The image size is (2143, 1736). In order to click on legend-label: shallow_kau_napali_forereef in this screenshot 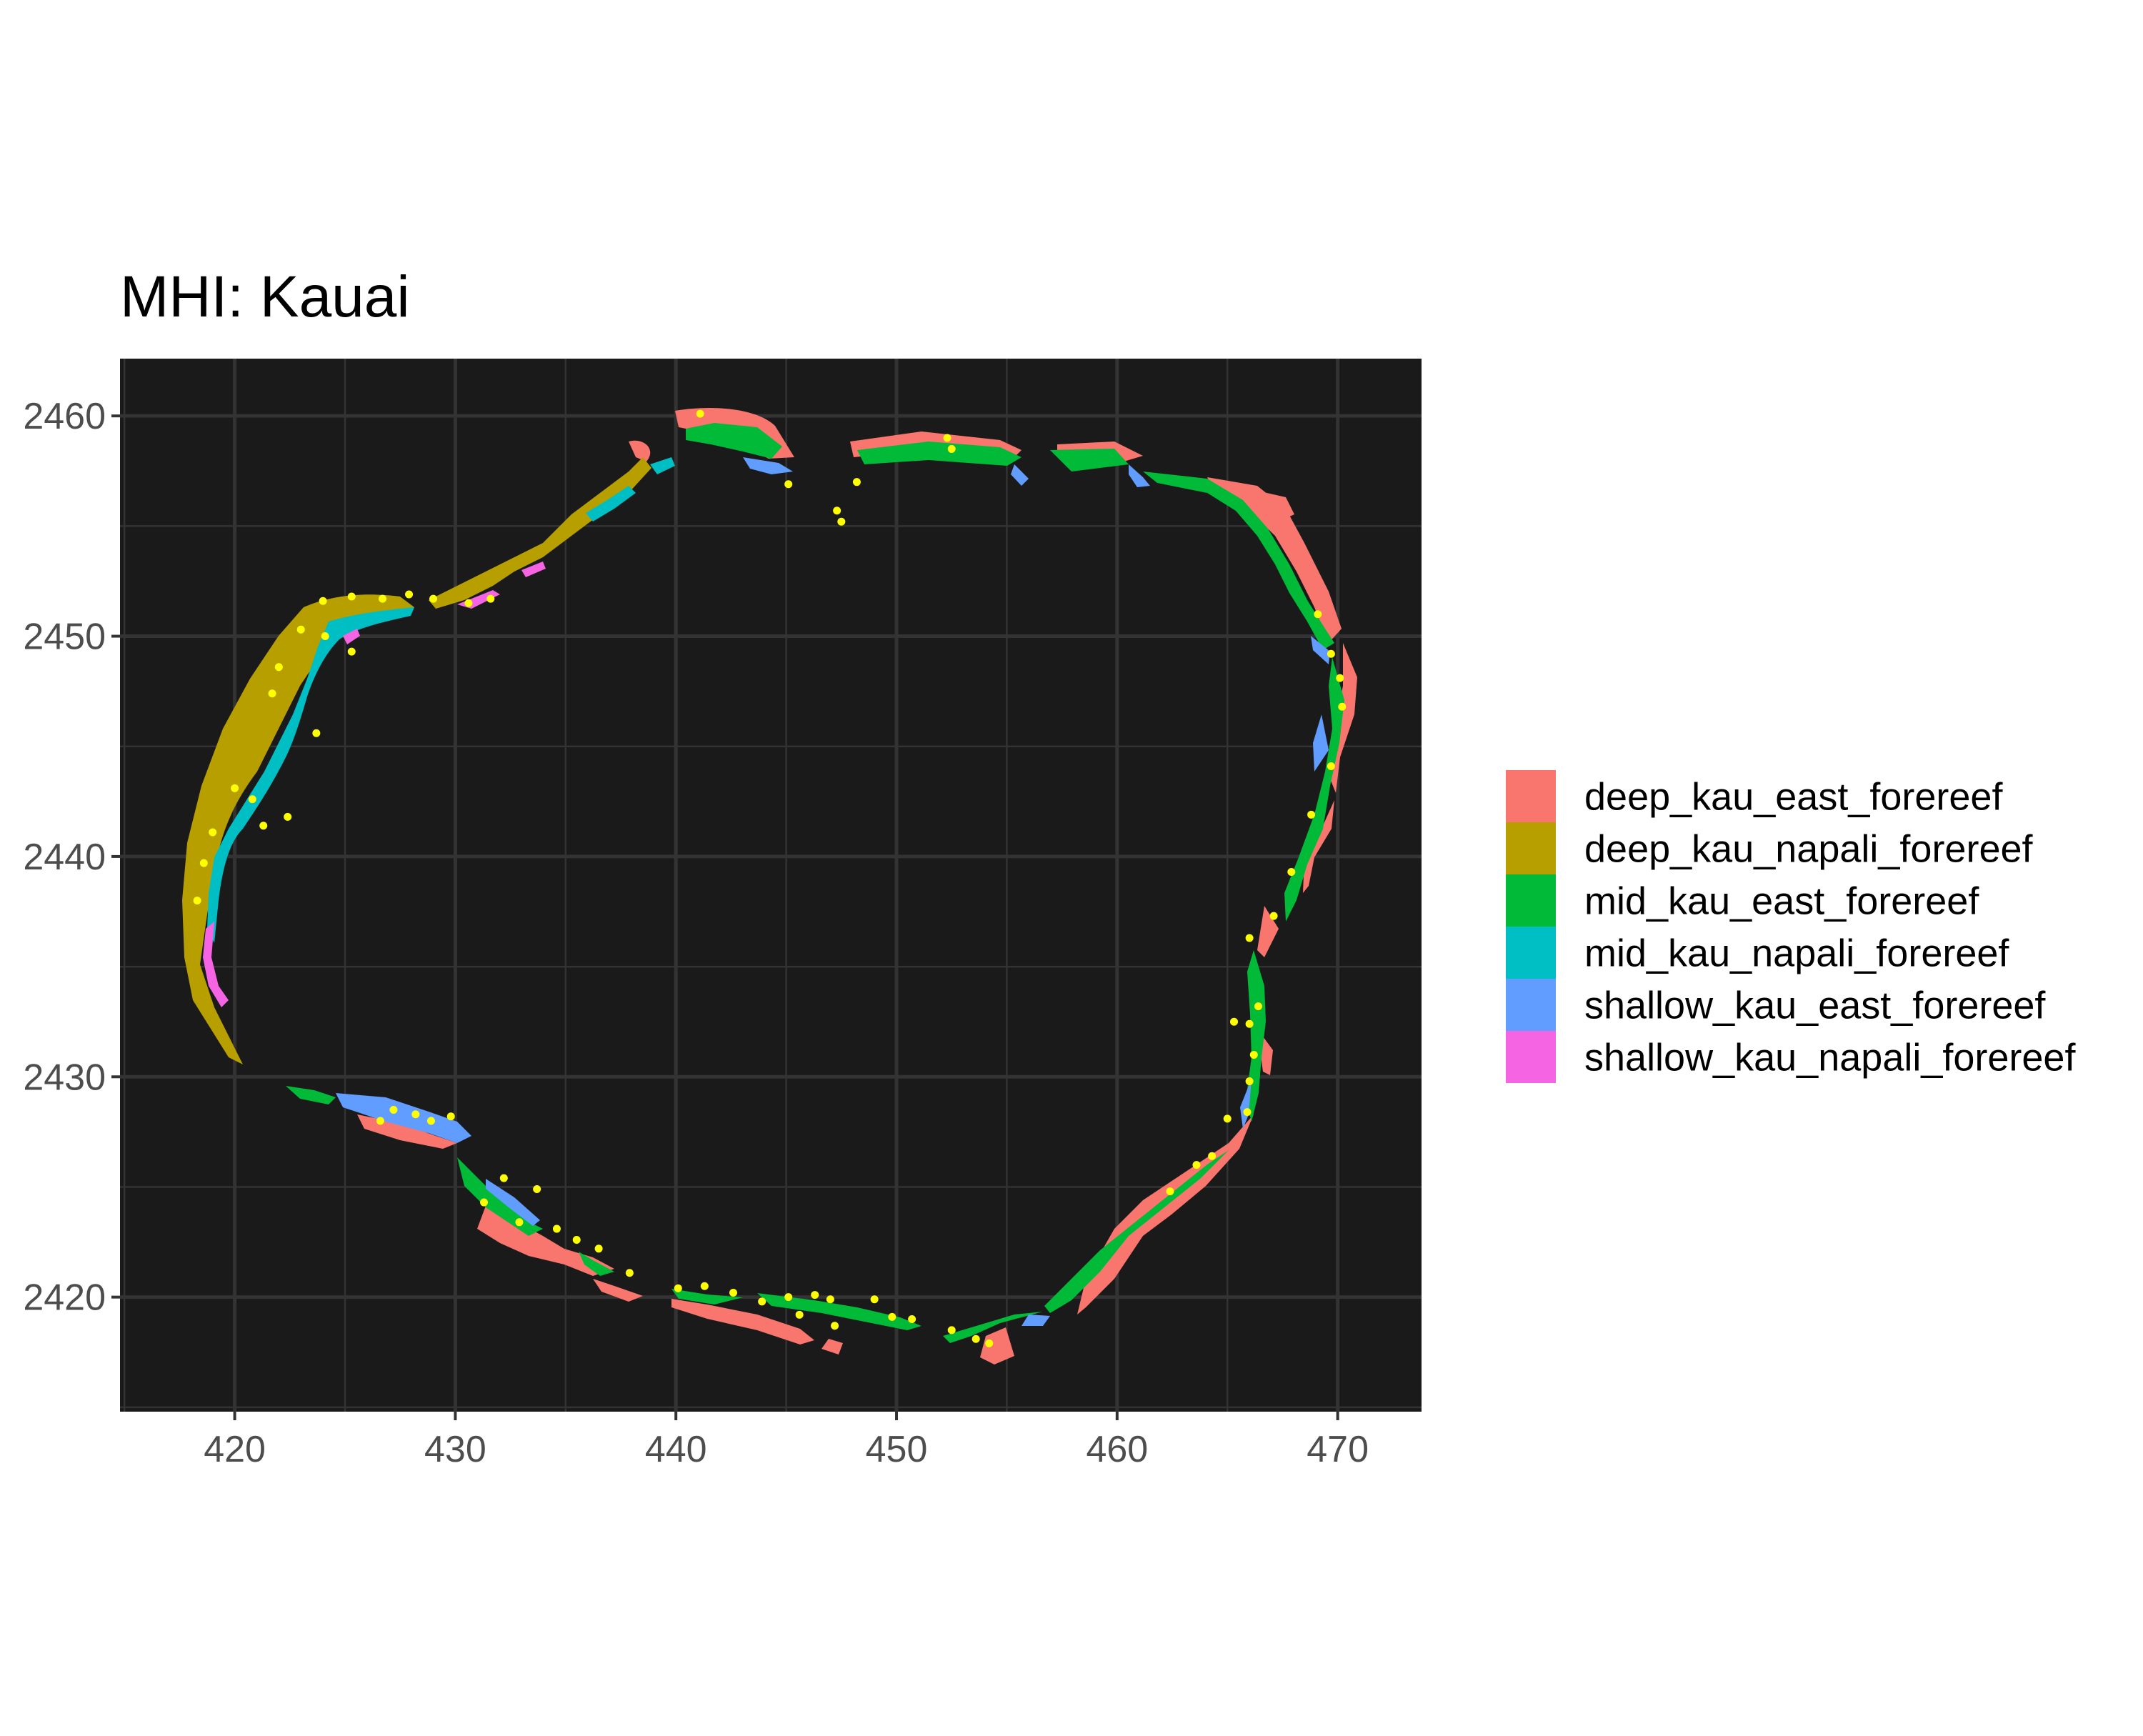, I will do `click(1830, 1058)`.